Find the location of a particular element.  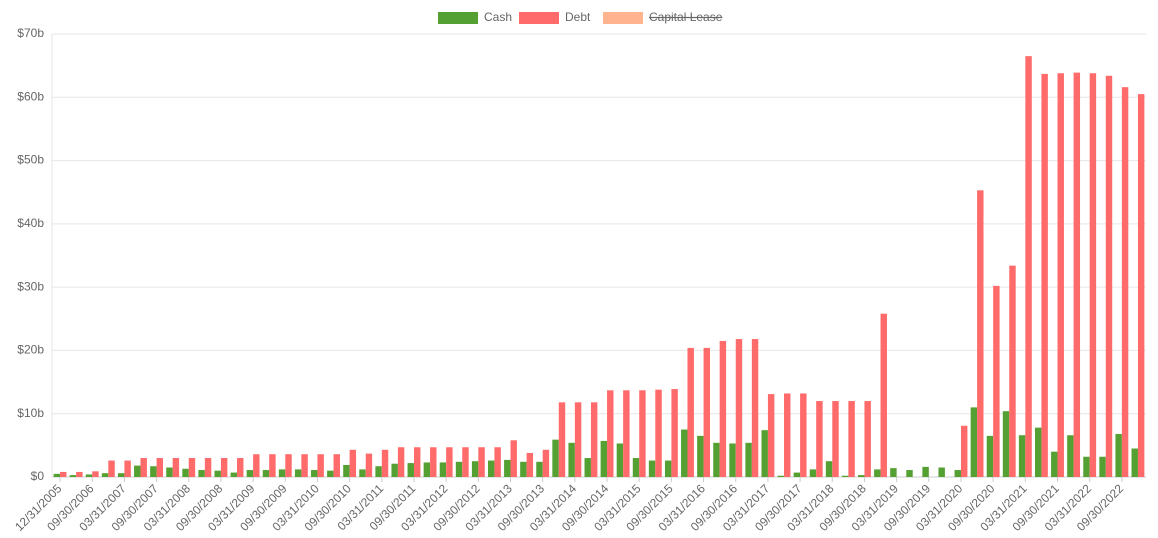

y-tick-label: $20b is located at coordinates (30, 350).